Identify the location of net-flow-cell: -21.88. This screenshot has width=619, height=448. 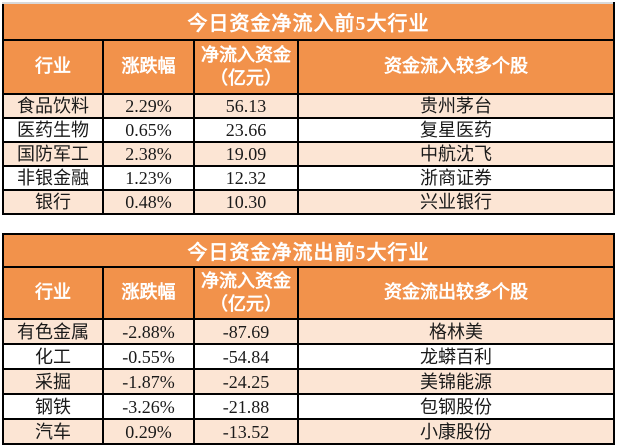
(246, 406).